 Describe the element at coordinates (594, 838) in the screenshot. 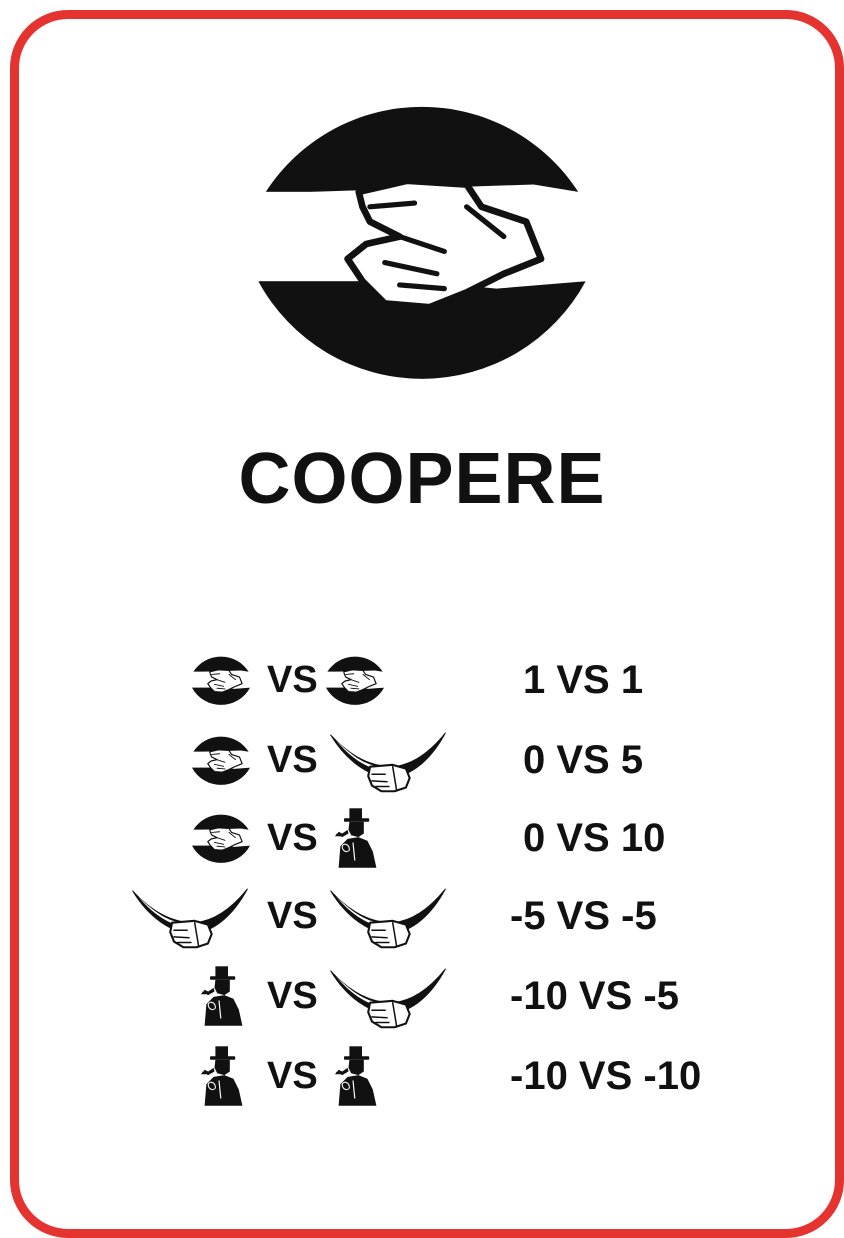

I see `score-label: 0 VS 10` at that location.